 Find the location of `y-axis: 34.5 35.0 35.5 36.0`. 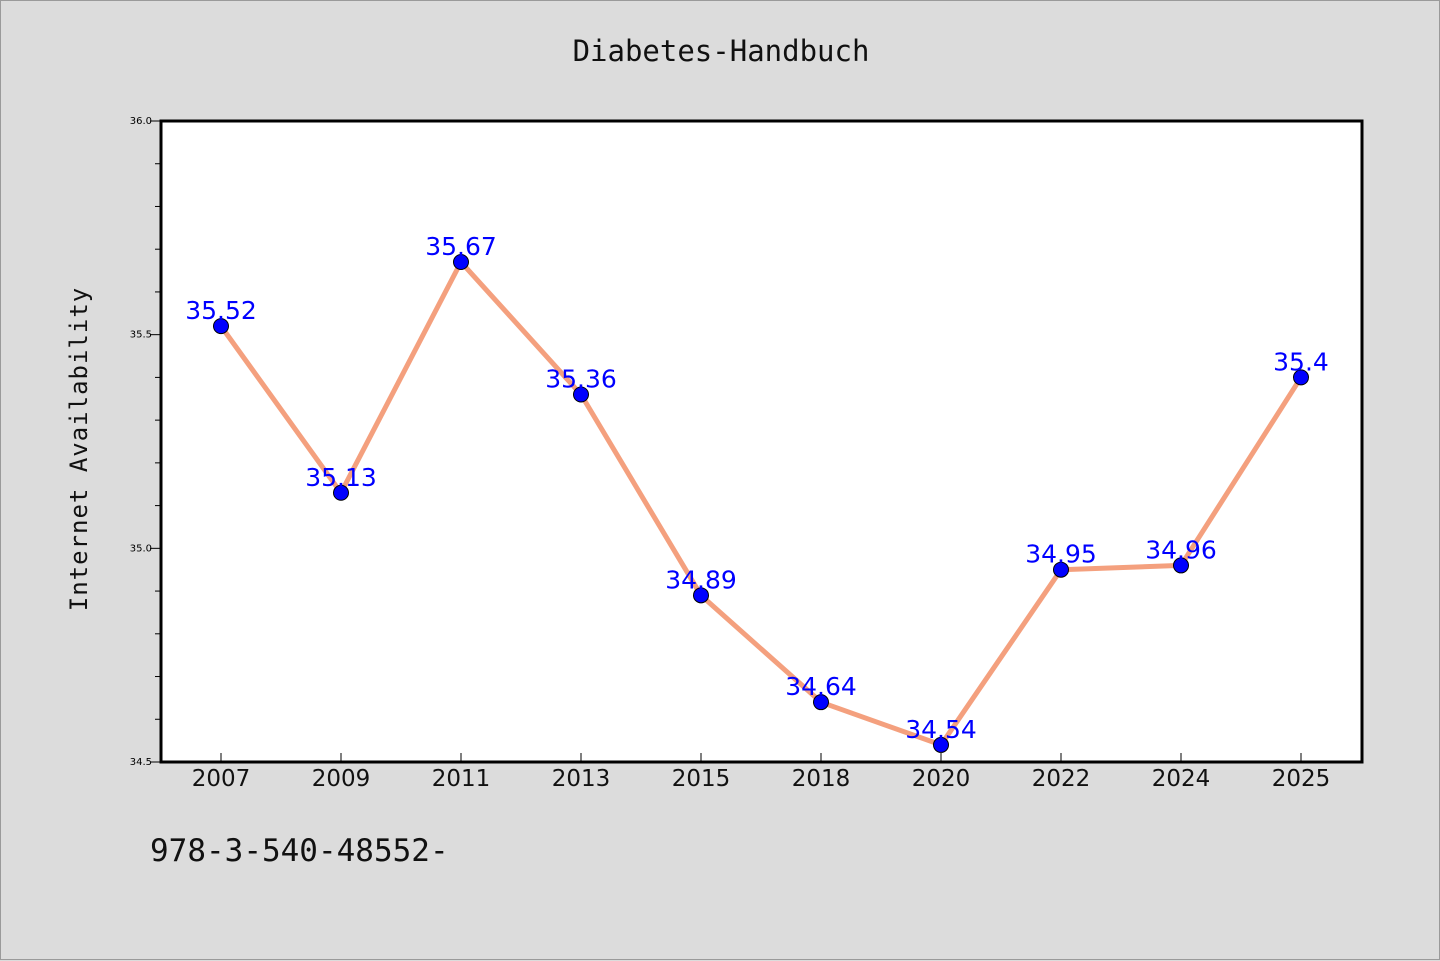

y-axis: 34.5 35.0 35.5 36.0 is located at coordinates (145, 442).